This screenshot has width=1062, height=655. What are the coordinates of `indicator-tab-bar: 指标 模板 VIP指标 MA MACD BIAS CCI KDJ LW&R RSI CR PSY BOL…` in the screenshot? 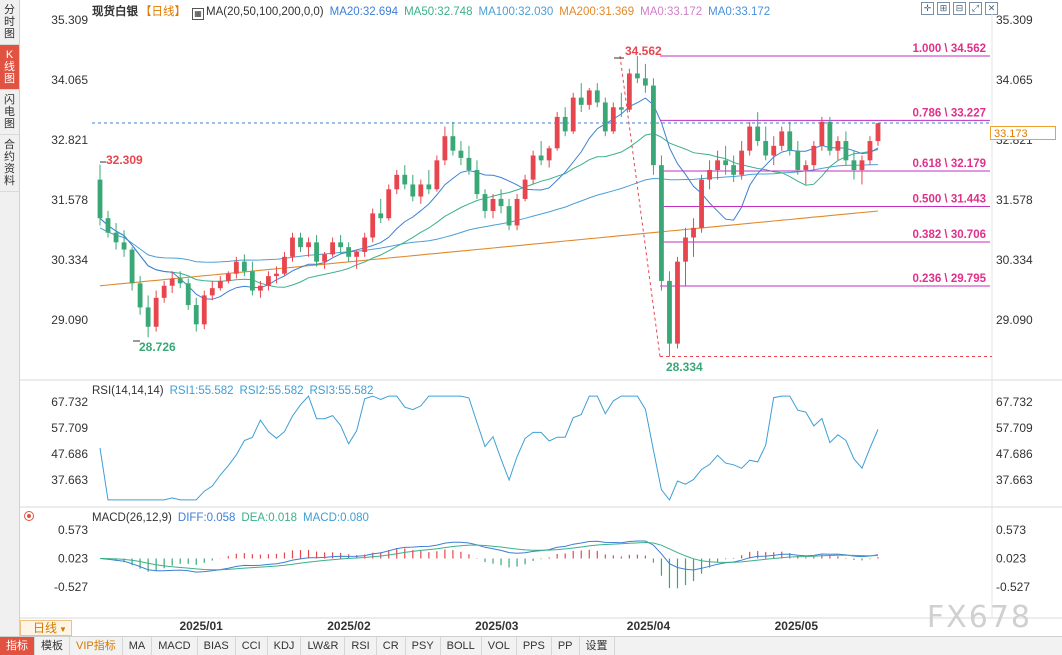 It's located at (531, 645).